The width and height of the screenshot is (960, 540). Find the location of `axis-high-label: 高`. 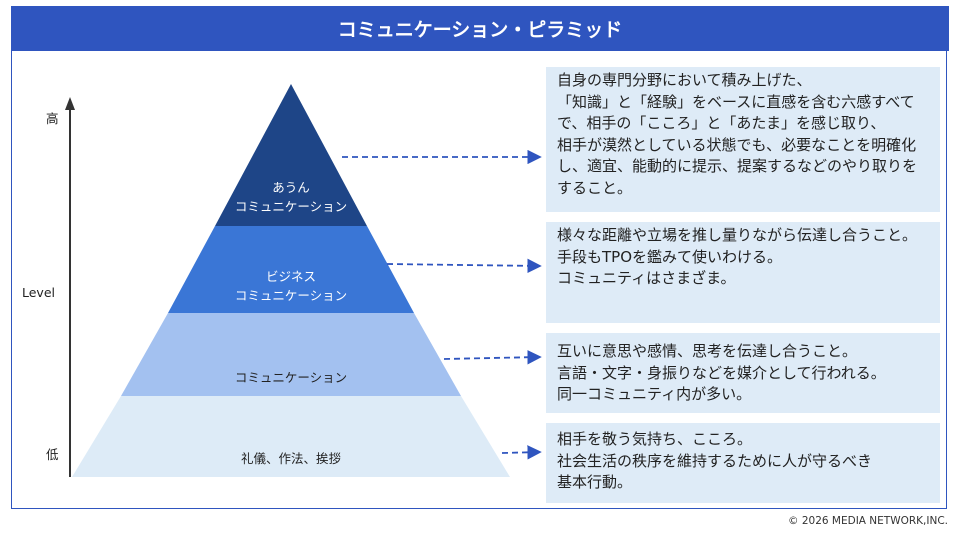

axis-high-label: 高 is located at coordinates (52, 118).